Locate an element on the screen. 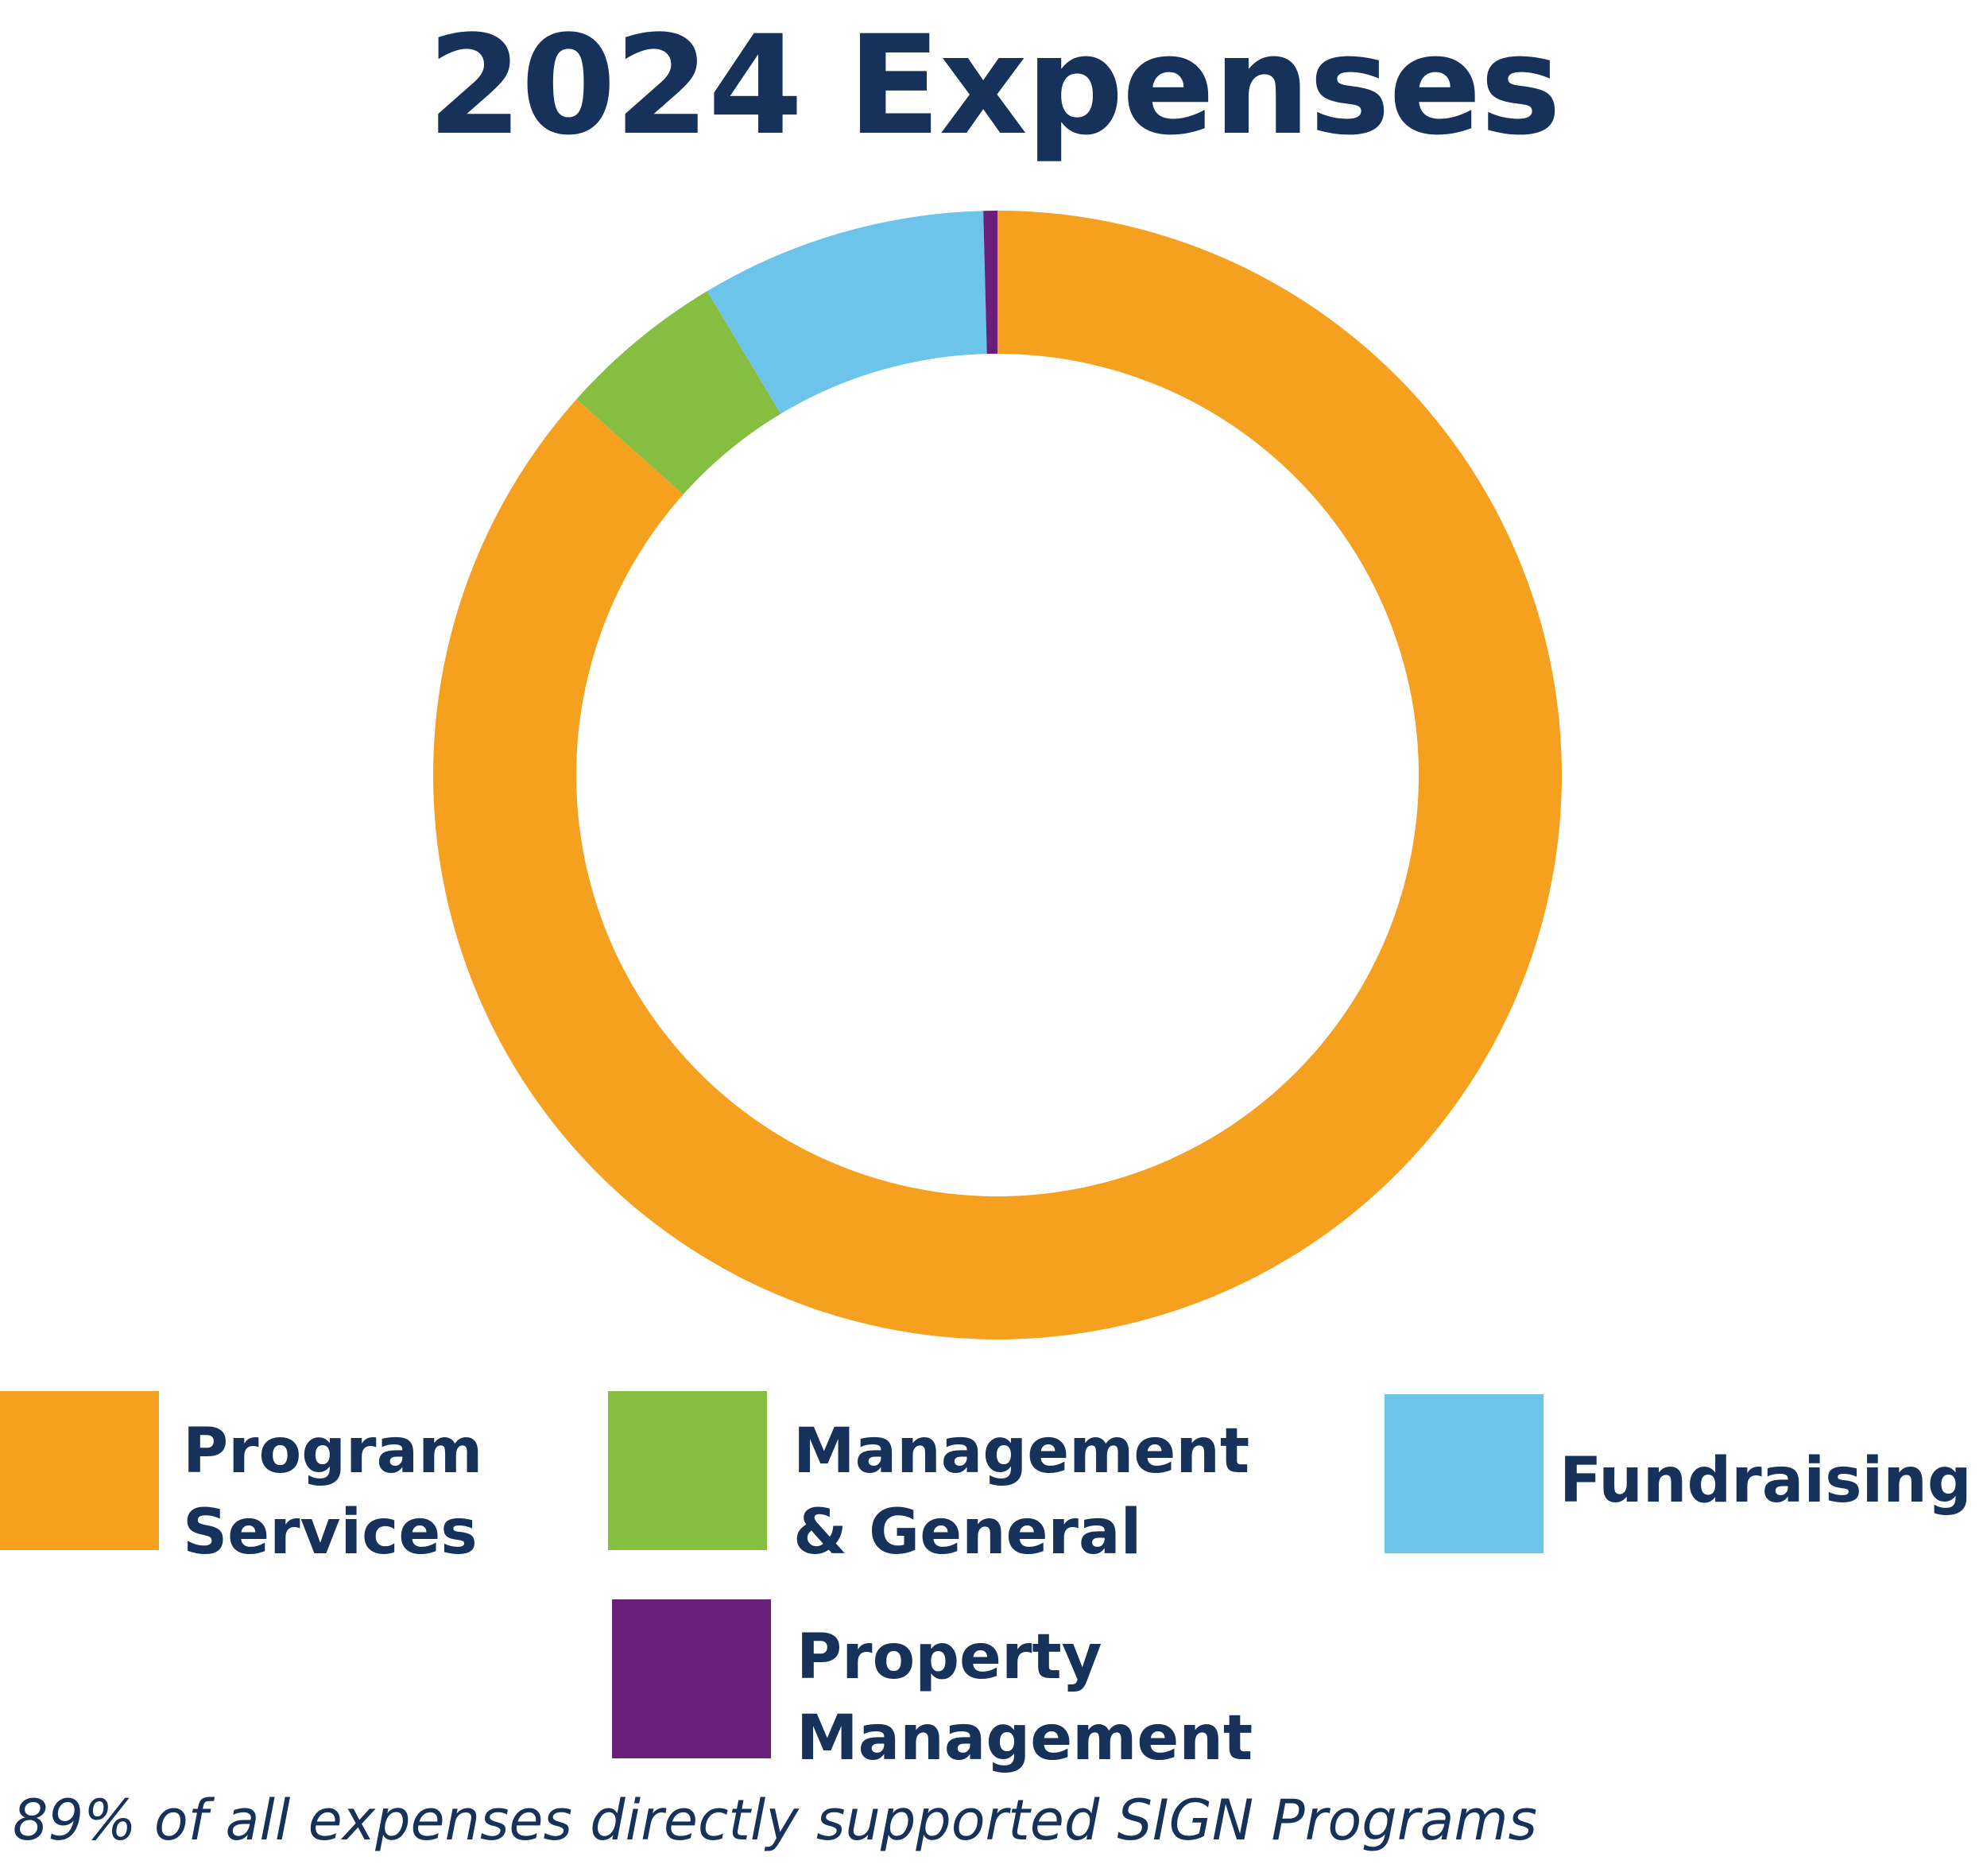 The height and width of the screenshot is (1876, 1987). legend-swatch-program-services is located at coordinates (79, 1470).